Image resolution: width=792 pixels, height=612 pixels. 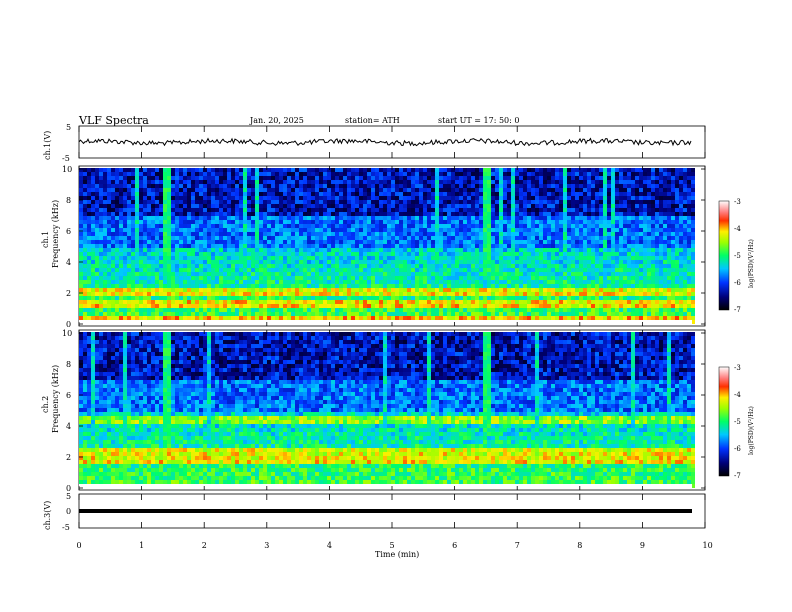 What do you see at coordinates (66, 158) in the screenshot?
I see `ch1-ytick-bottom: -5` at bounding box center [66, 158].